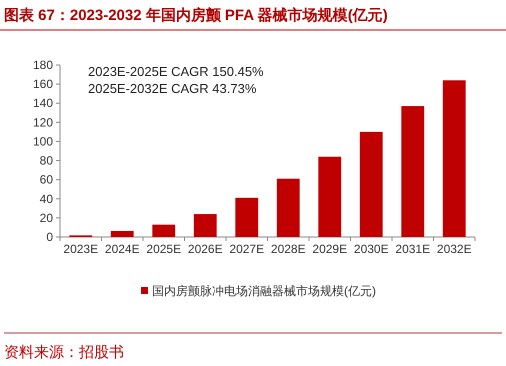 This screenshot has height=366, width=506. I want to click on y-tick-label: 40, so click(47, 199).